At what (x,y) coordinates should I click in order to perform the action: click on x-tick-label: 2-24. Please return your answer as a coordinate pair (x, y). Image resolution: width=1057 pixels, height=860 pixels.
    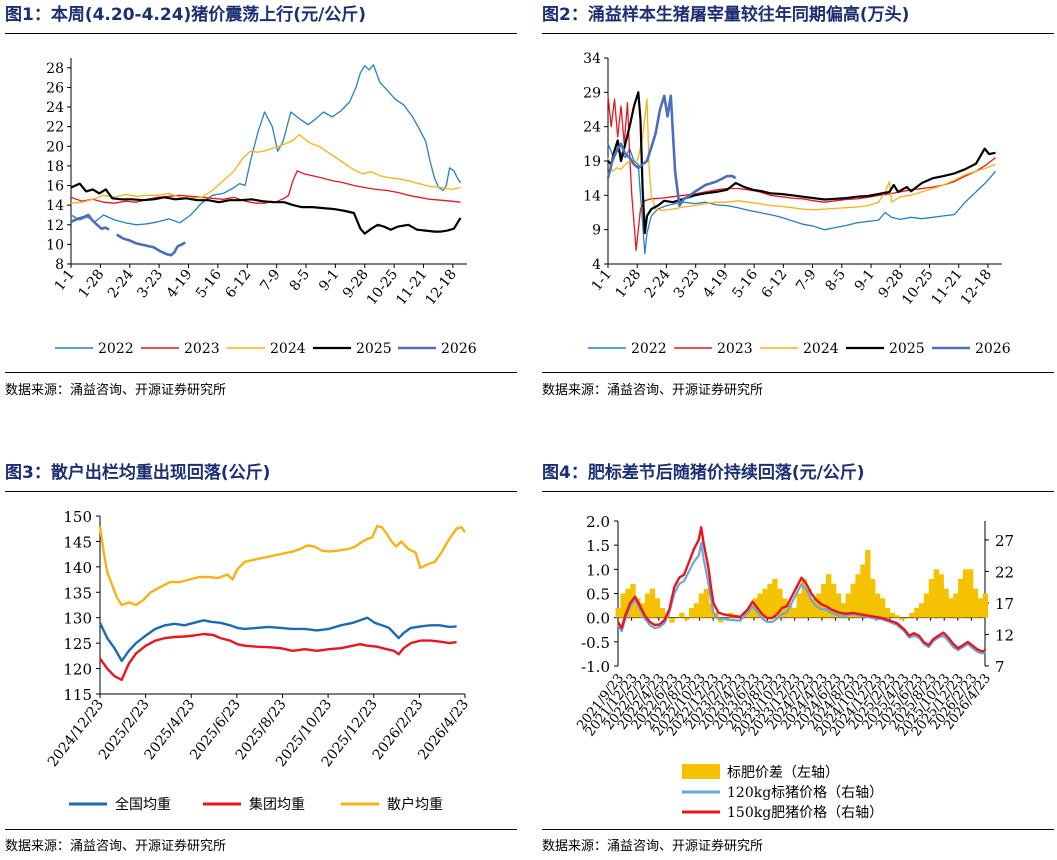
    Looking at the image, I should click on (658, 284).